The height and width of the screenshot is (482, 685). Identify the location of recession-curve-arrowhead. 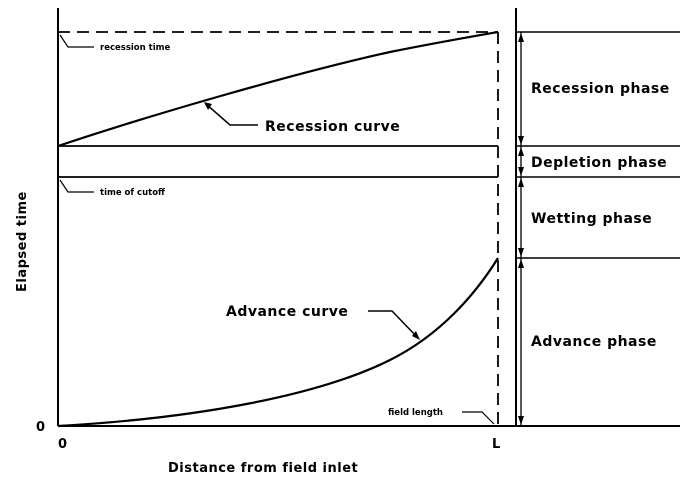
(208, 106).